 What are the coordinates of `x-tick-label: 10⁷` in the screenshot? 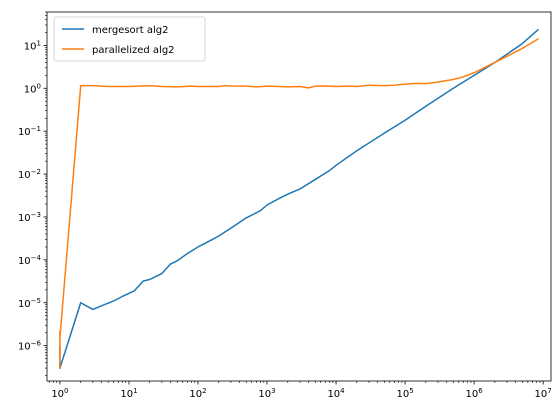 It's located at (543, 393).